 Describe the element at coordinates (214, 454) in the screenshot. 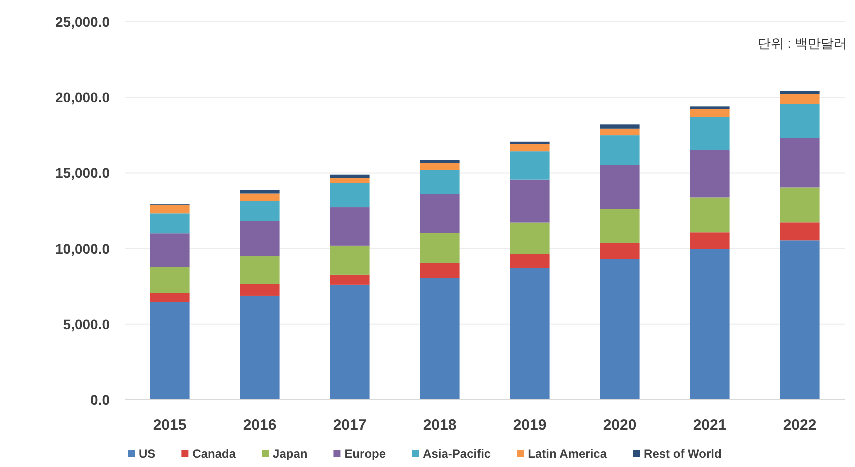

I see `legend-label: Canada` at that location.